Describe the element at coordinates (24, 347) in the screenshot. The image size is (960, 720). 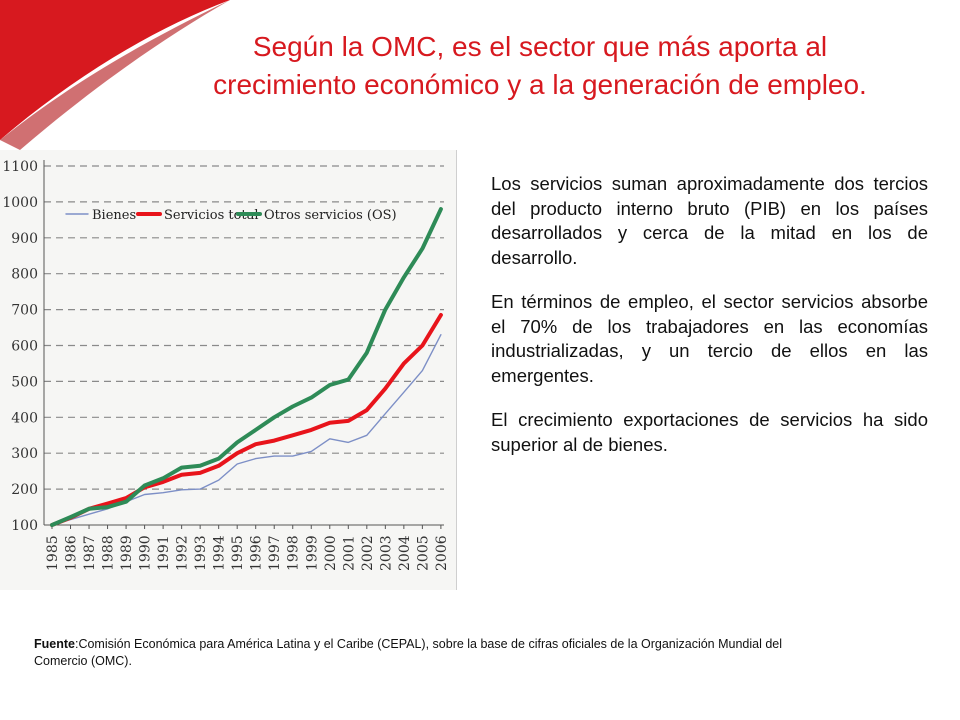
I see `y-tick-label: 600` at that location.